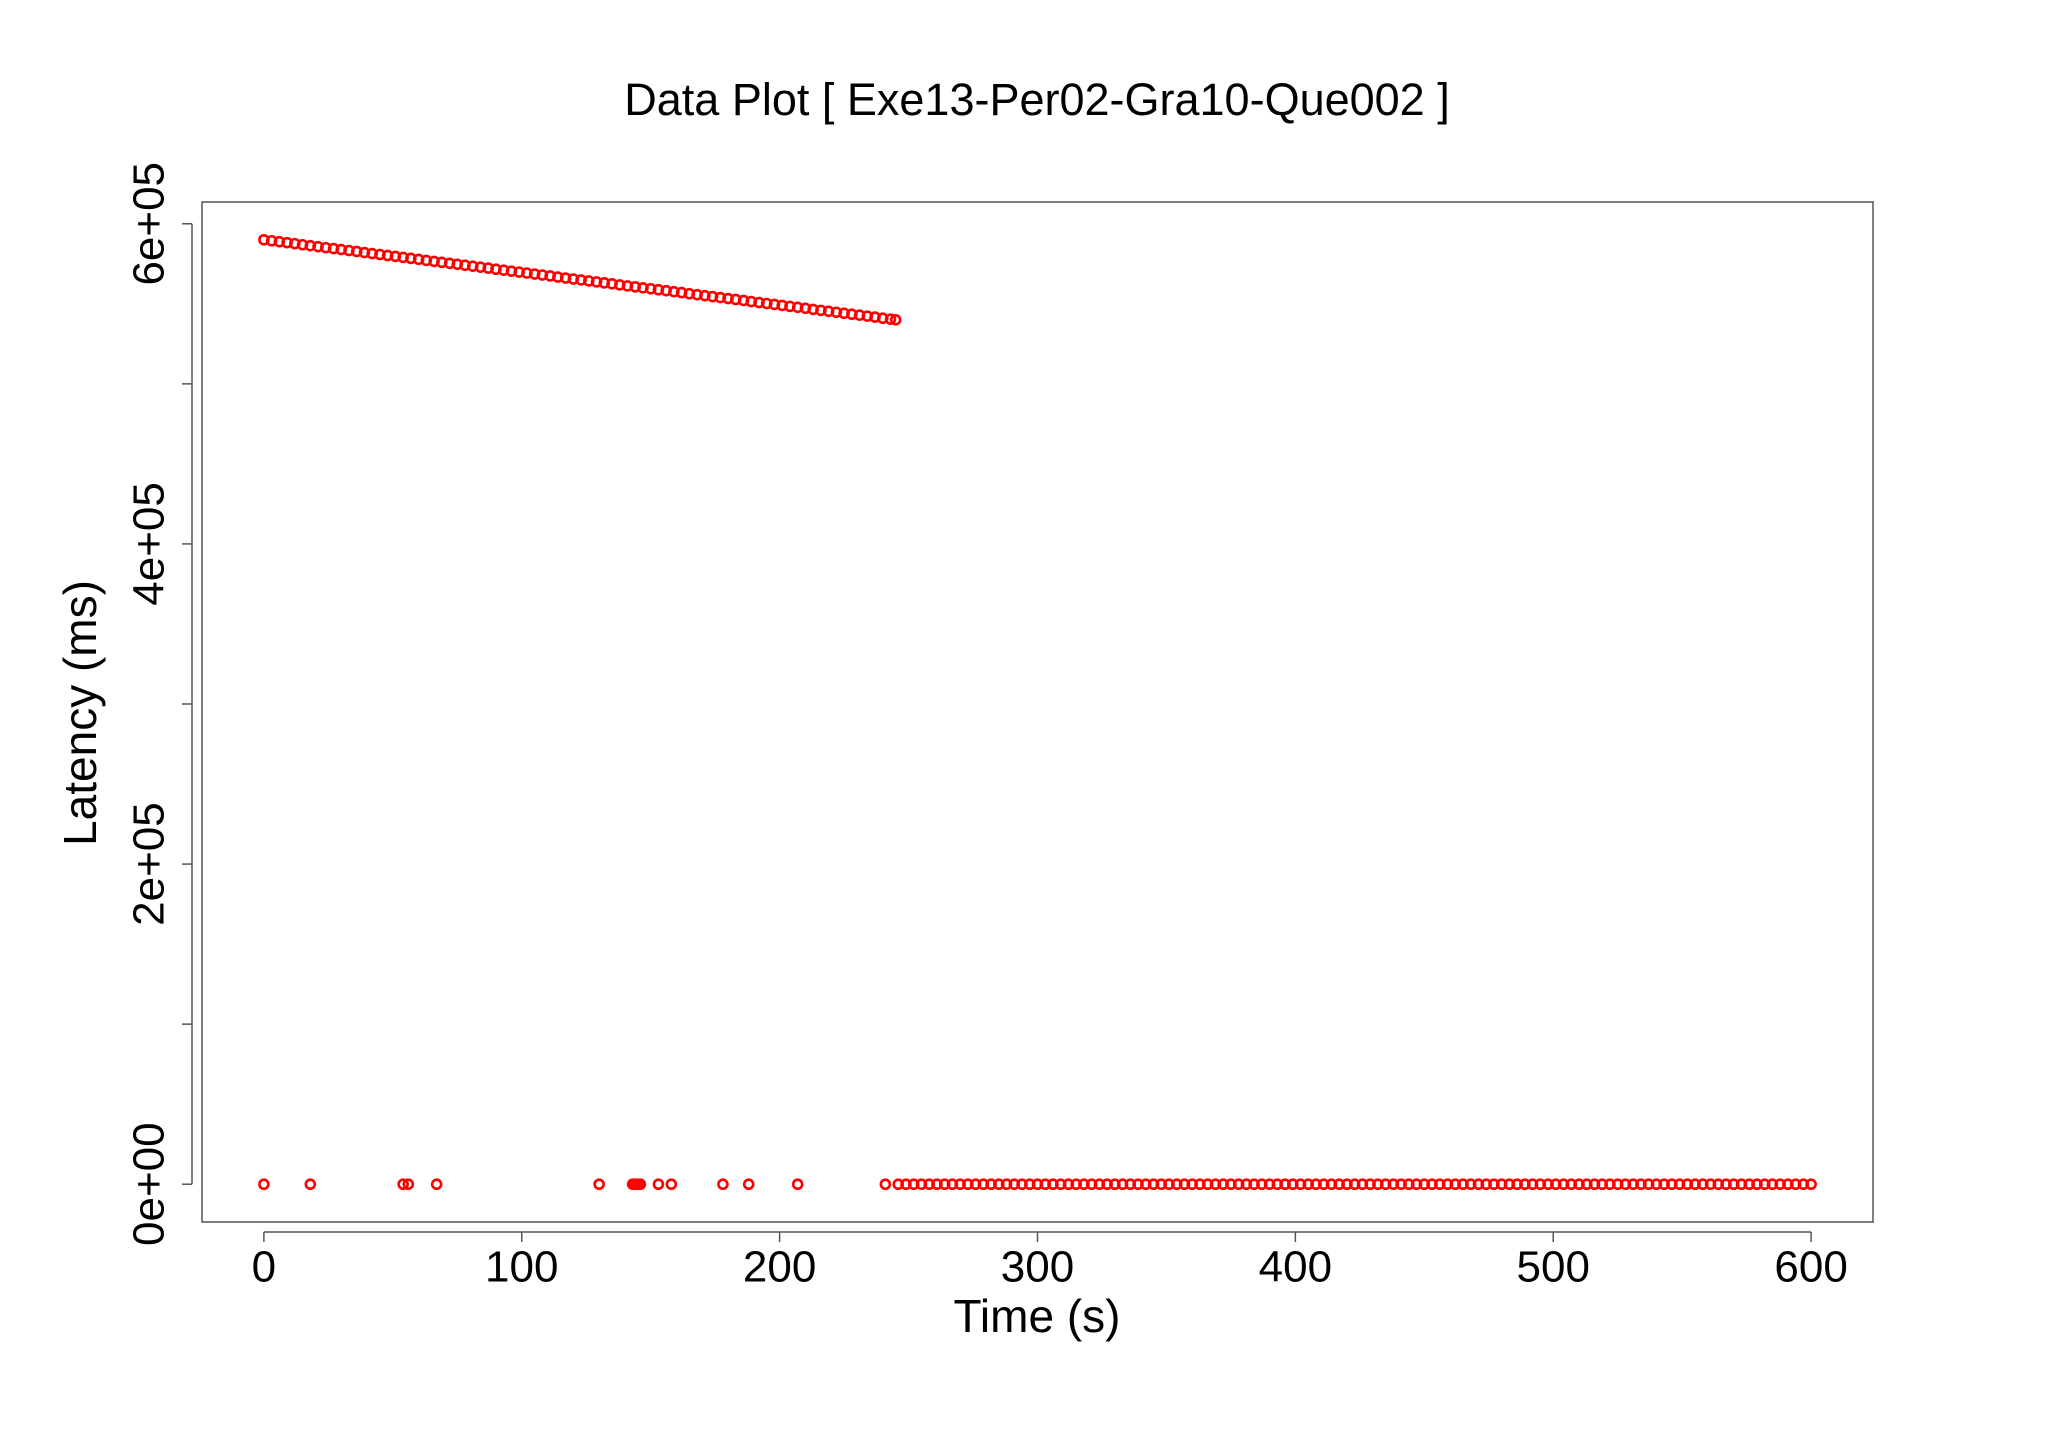 This screenshot has height=1440, width=2048. Describe the element at coordinates (149, 864) in the screenshot. I see `y-tick-label: 2e+05` at that location.